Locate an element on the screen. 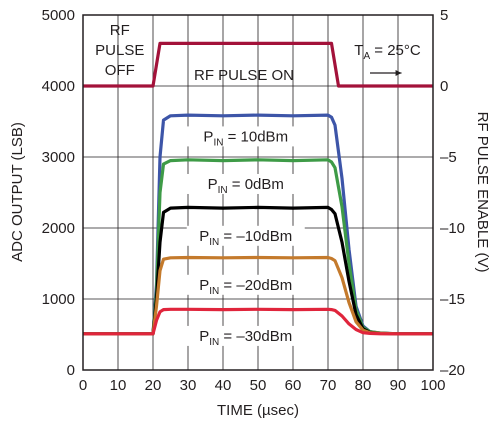  annotation-pin-label: PIN = 10dBm is located at coordinates (245, 138).